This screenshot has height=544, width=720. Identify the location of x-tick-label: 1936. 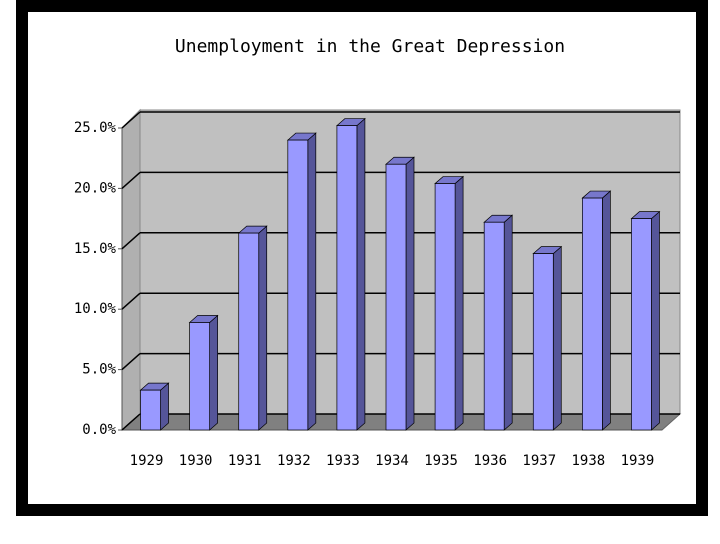
(490, 461).